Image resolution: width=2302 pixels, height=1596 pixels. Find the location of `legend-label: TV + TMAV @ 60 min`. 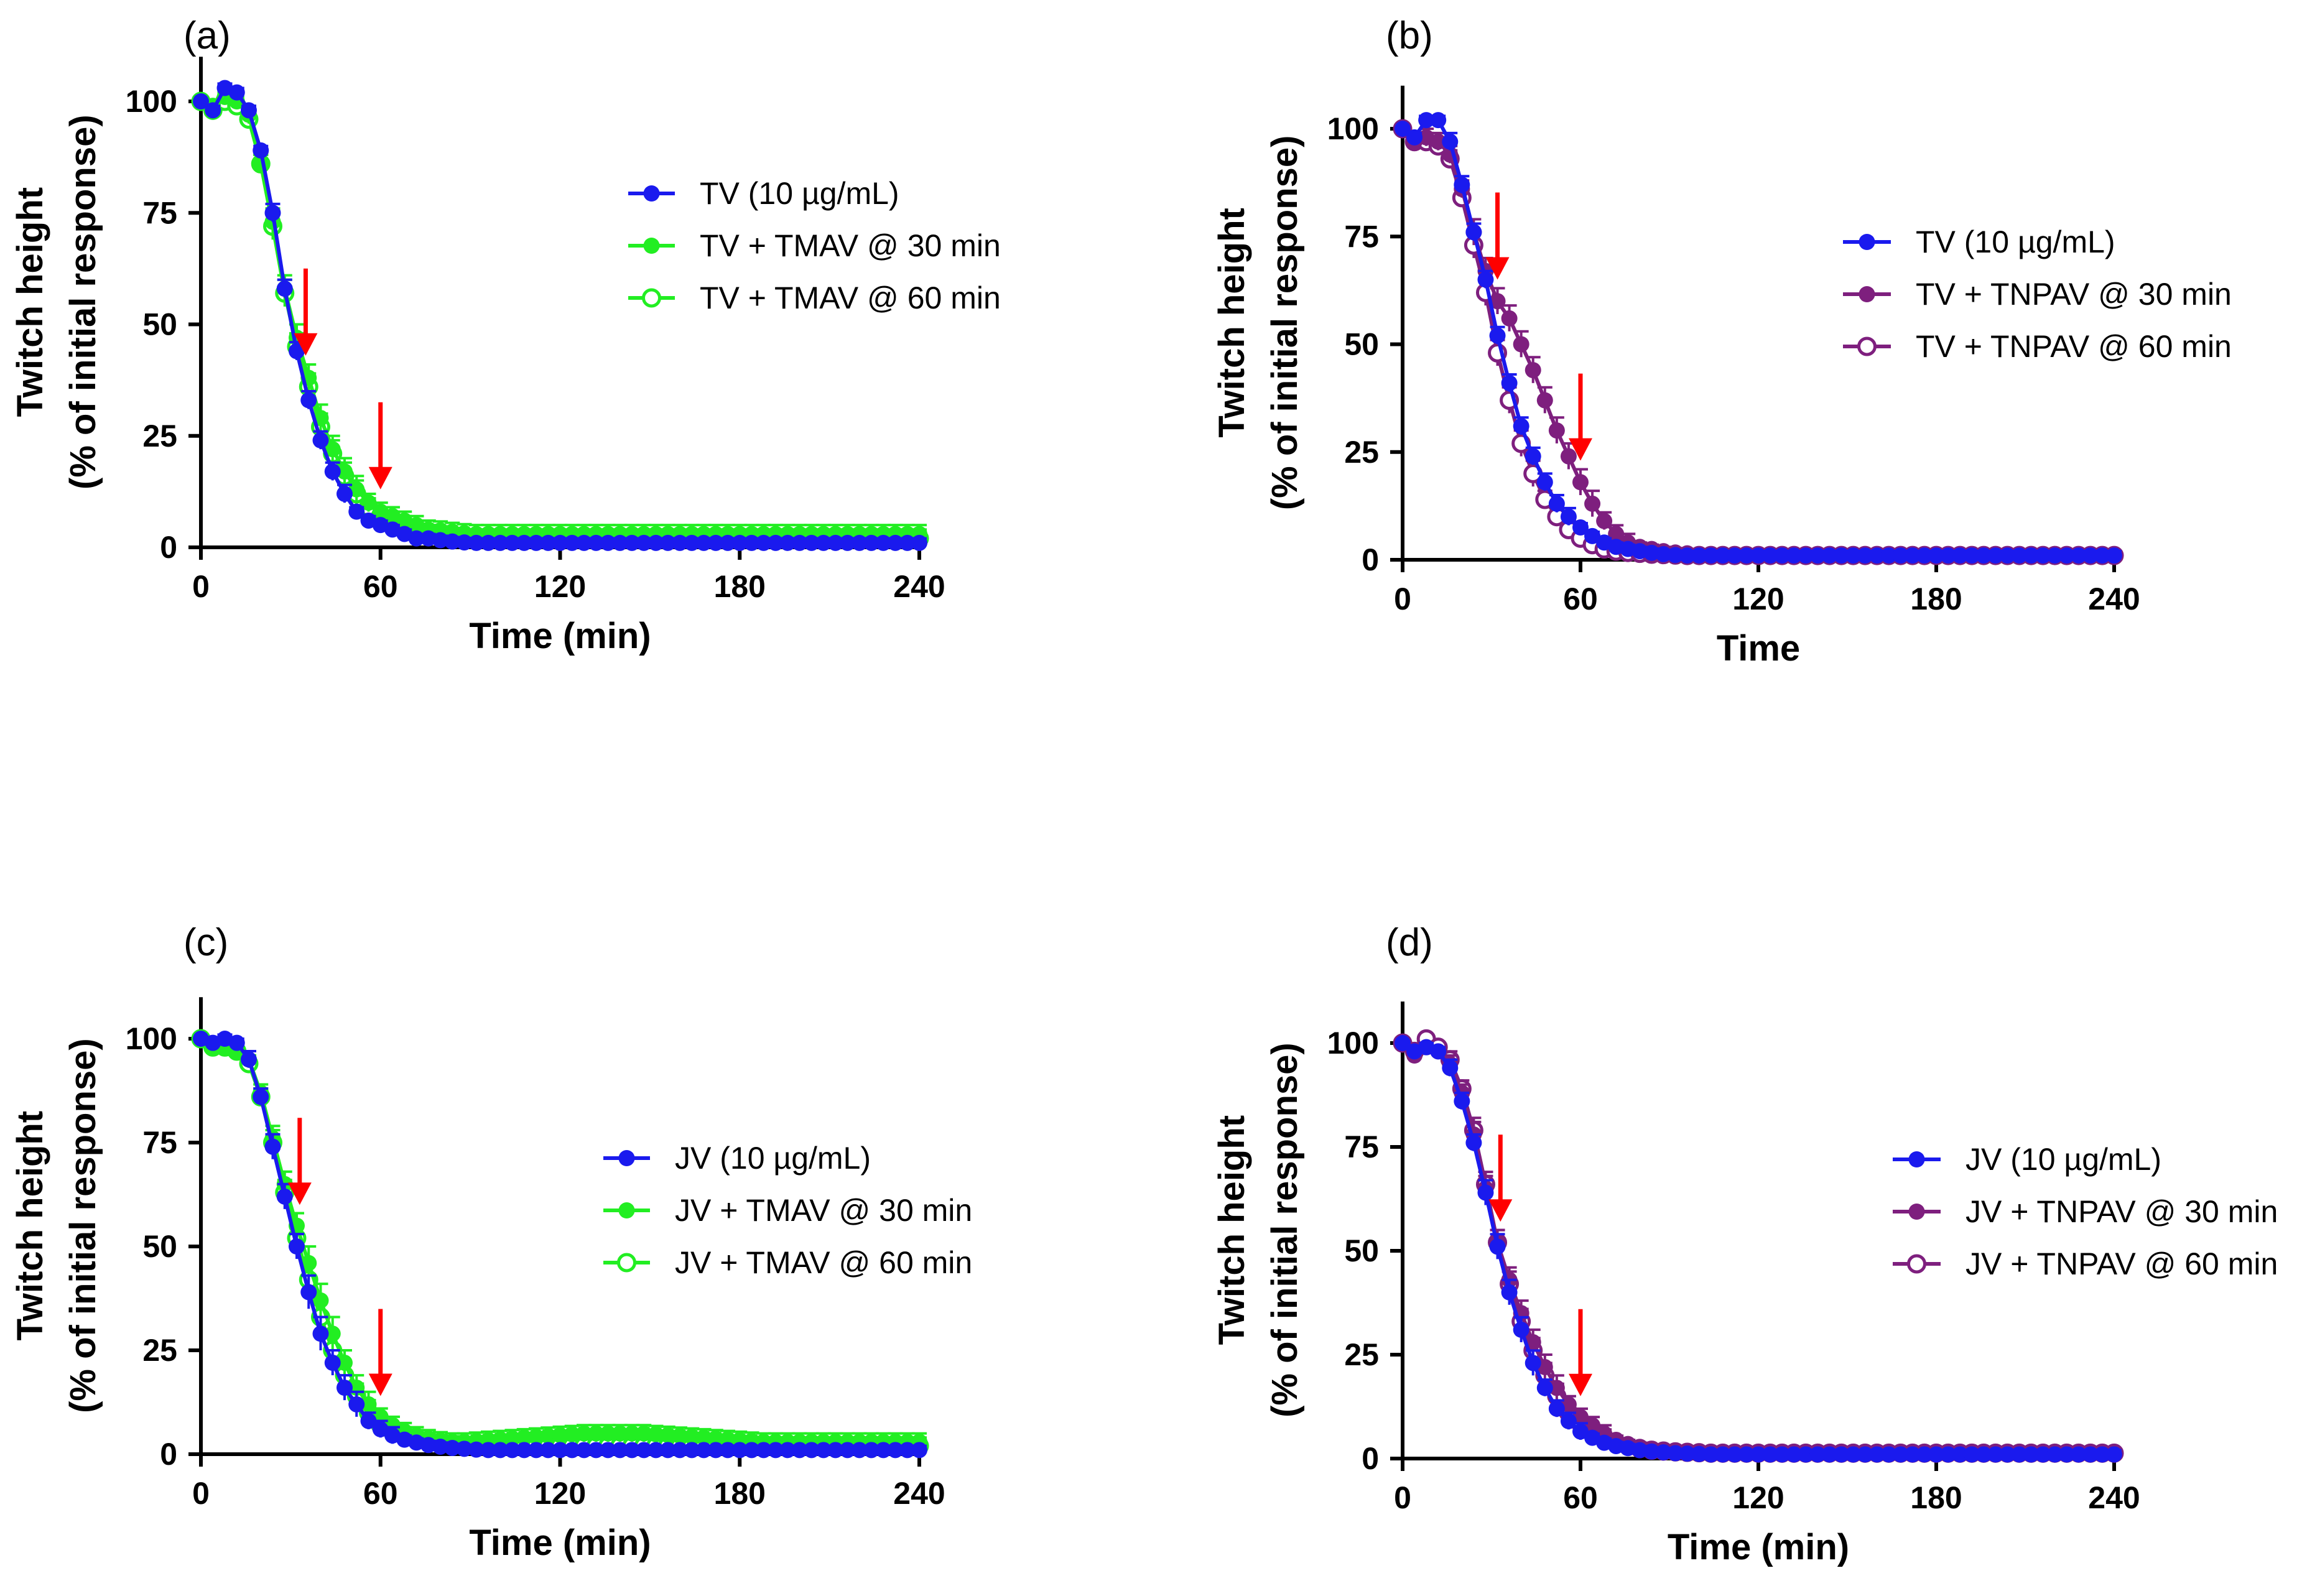

legend-label: TV + TMAV @ 60 min is located at coordinates (850, 298).